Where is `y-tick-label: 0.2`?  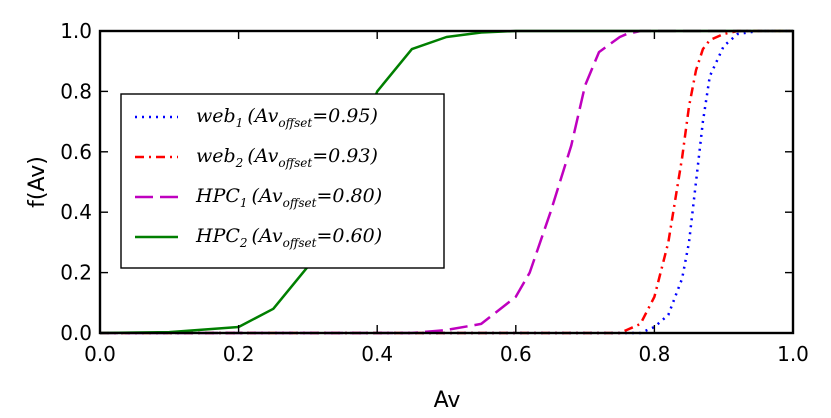 y-tick-label: 0.2 is located at coordinates (76, 273).